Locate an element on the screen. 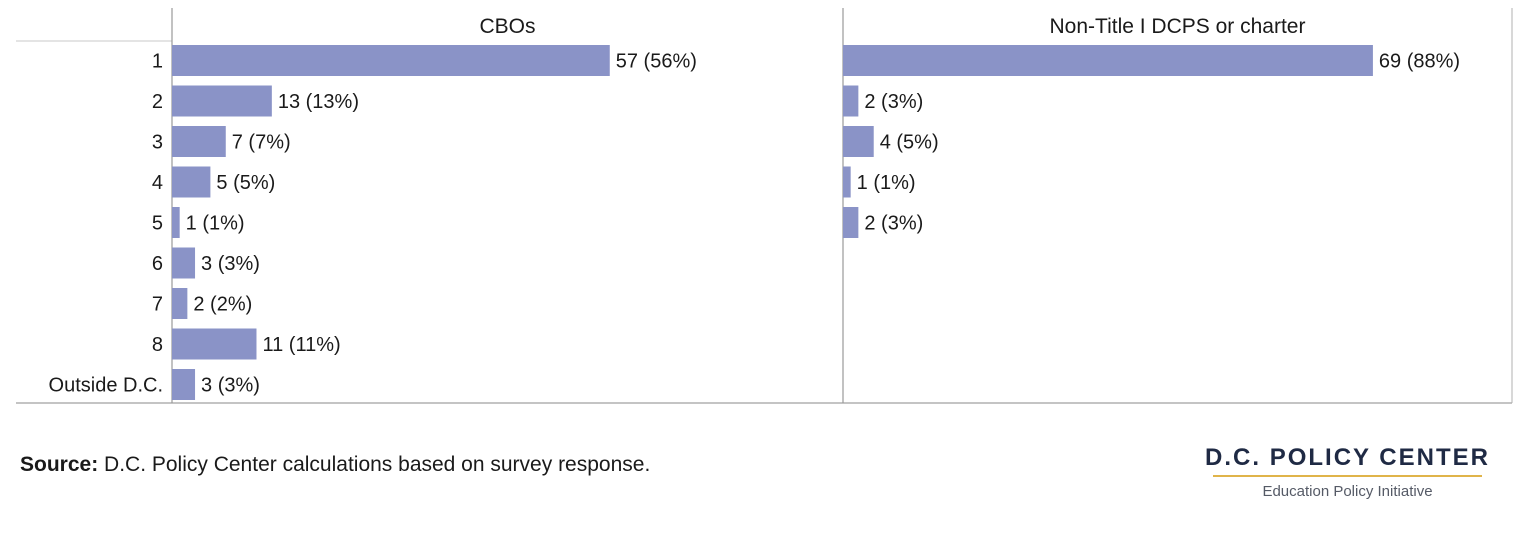 Image resolution: width=1538 pixels, height=552 pixels. category-label-3: 3 is located at coordinates (157, 143).